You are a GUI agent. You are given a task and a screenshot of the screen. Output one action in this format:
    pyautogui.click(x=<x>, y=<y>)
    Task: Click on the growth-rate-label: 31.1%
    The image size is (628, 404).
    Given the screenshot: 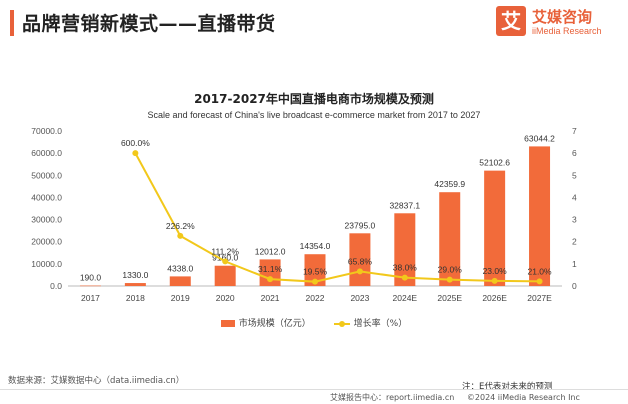 What is the action you would take?
    pyautogui.click(x=270, y=269)
    